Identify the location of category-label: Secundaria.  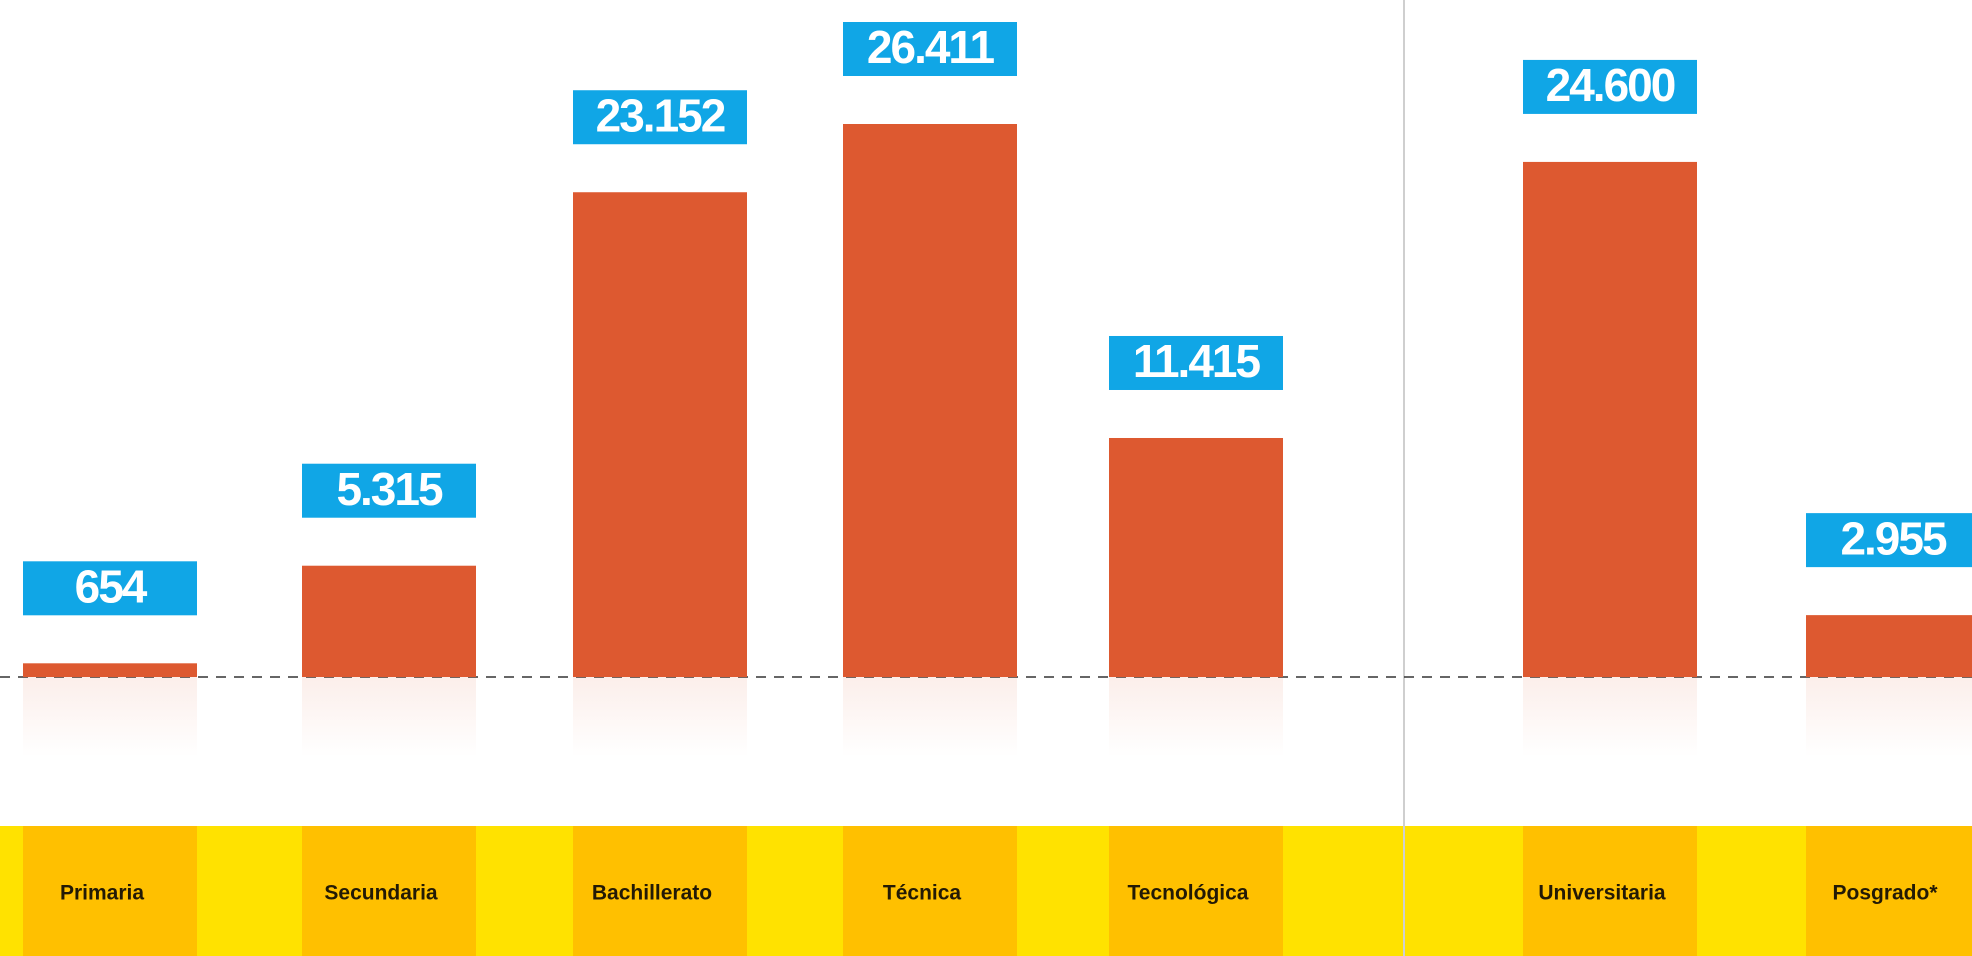
(381, 893).